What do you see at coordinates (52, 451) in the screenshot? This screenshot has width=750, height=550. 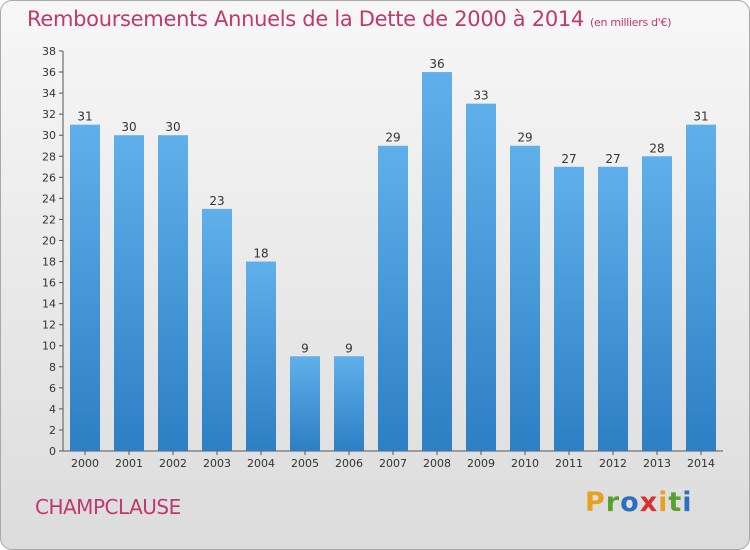 I see `y-tick-label: 0` at bounding box center [52, 451].